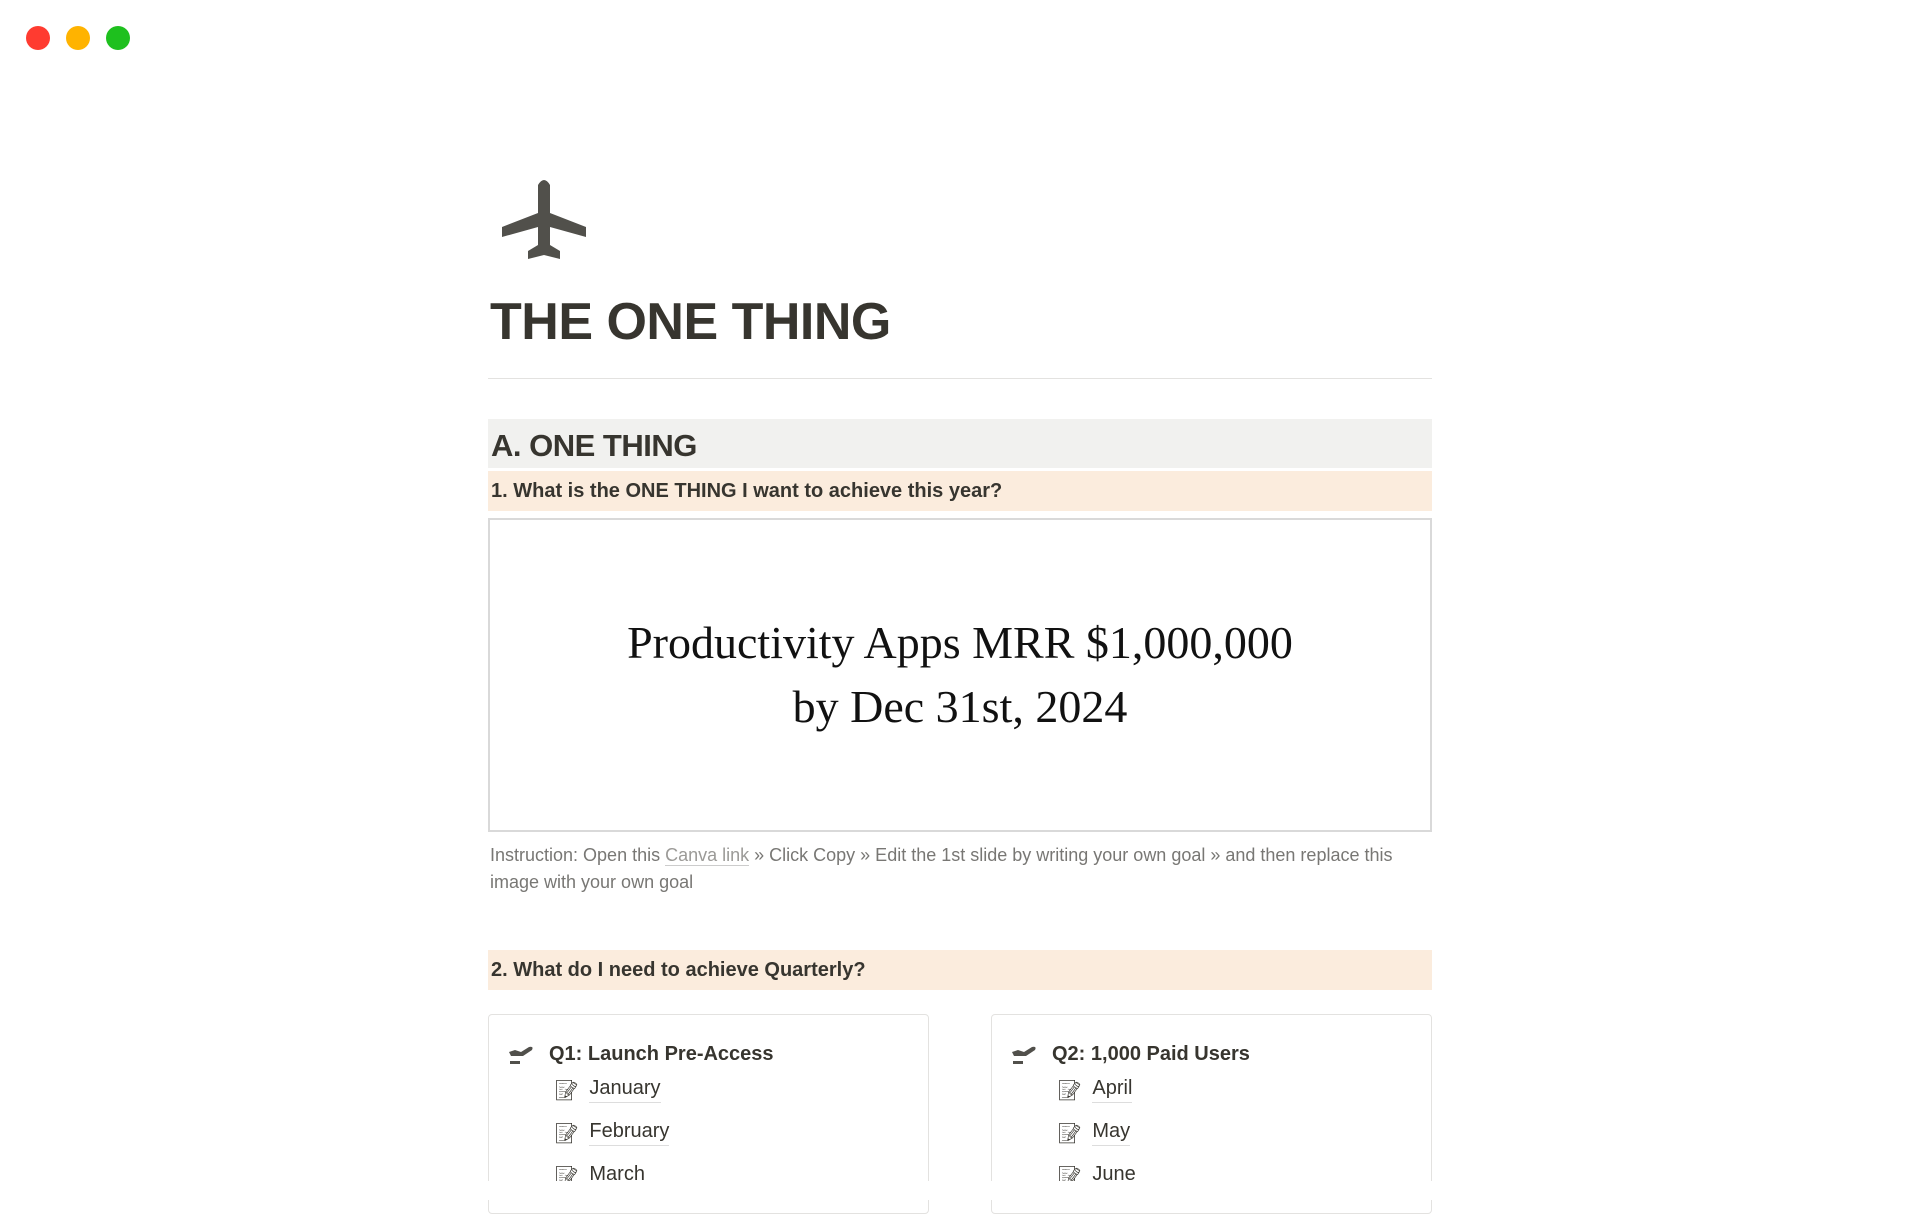 This screenshot has height=1214, width=1920. Describe the element at coordinates (690, 322) in the screenshot. I see `page-title: THE ONE THING` at that location.